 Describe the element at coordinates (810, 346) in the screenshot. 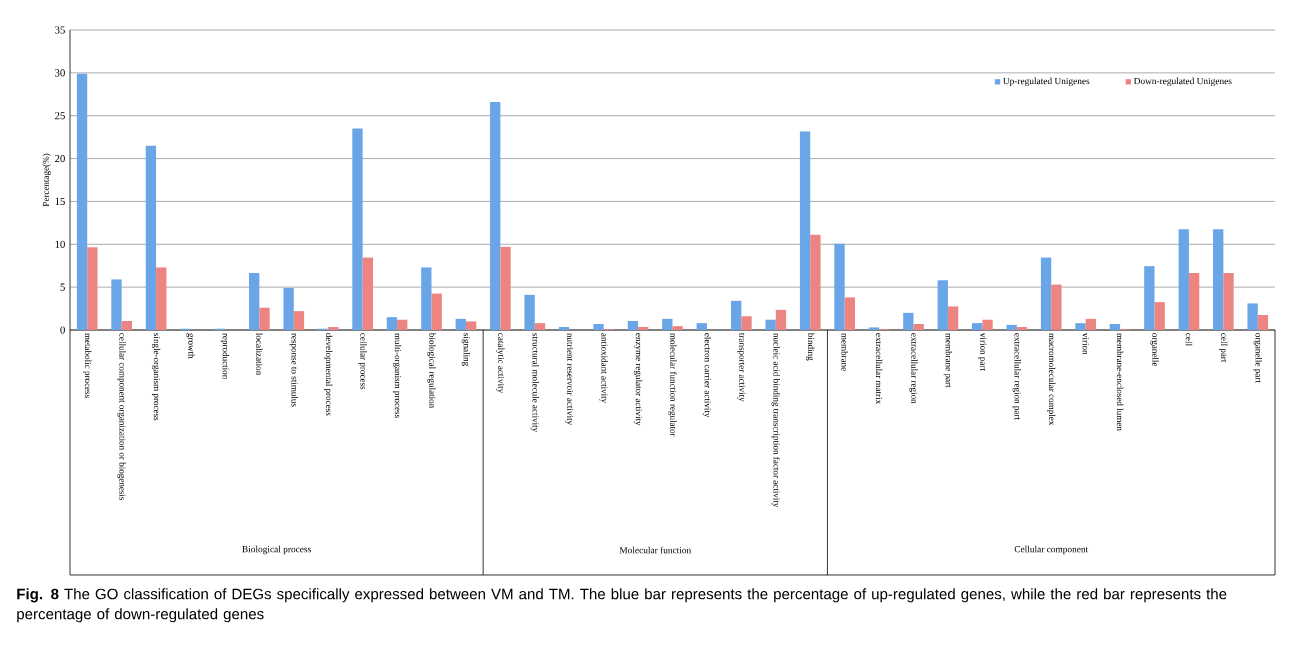

I see `x-tick-label: binding` at that location.